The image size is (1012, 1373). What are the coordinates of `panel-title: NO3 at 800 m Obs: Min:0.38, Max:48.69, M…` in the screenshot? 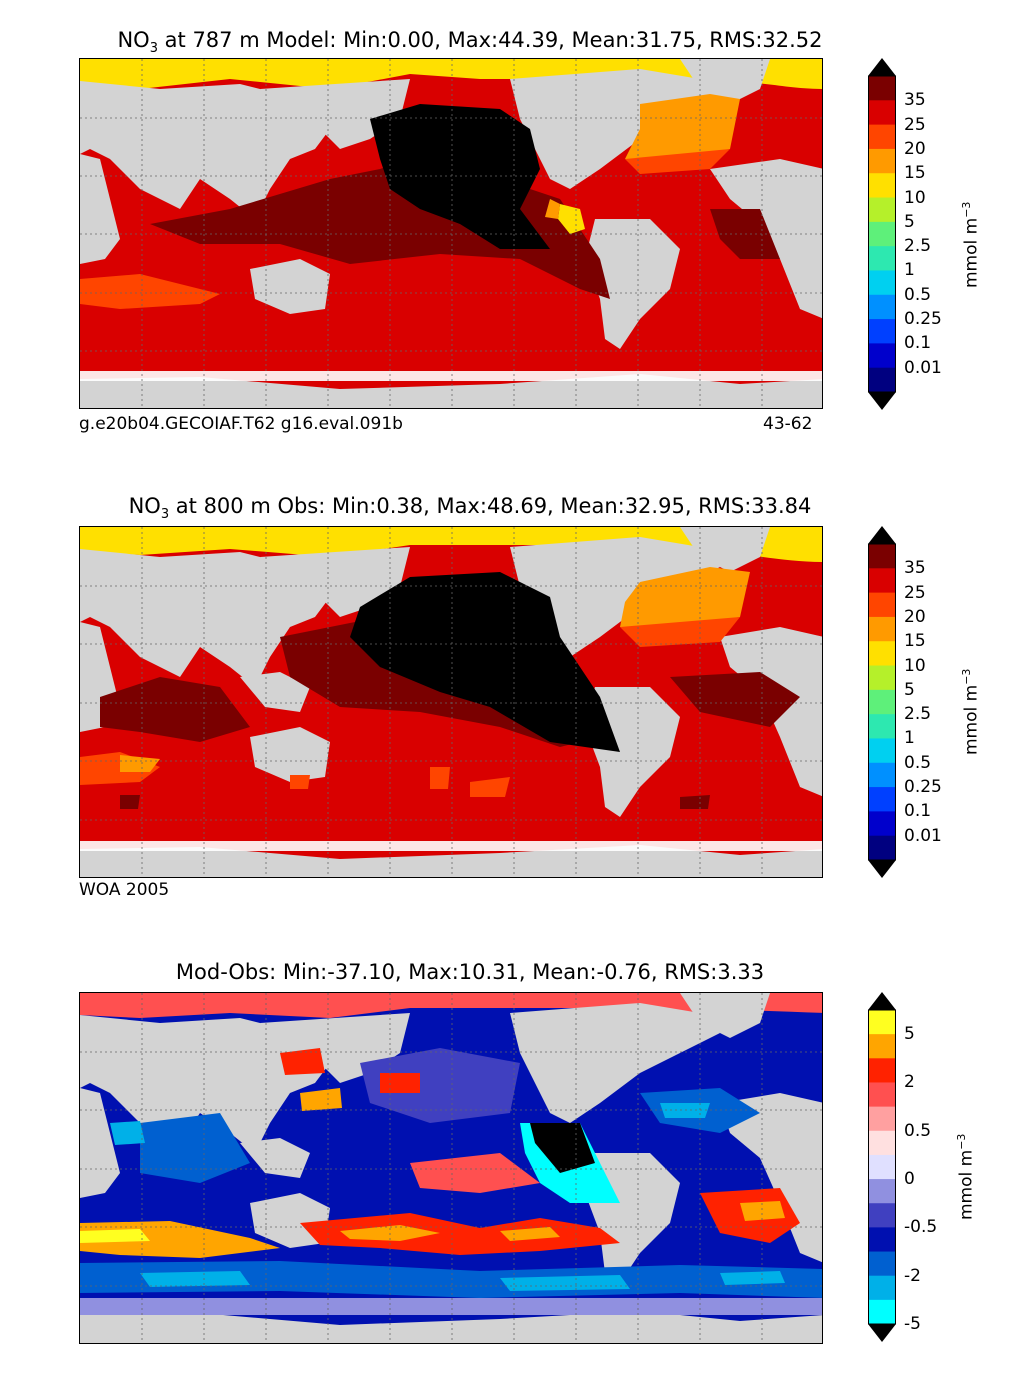 It's located at (470, 508).